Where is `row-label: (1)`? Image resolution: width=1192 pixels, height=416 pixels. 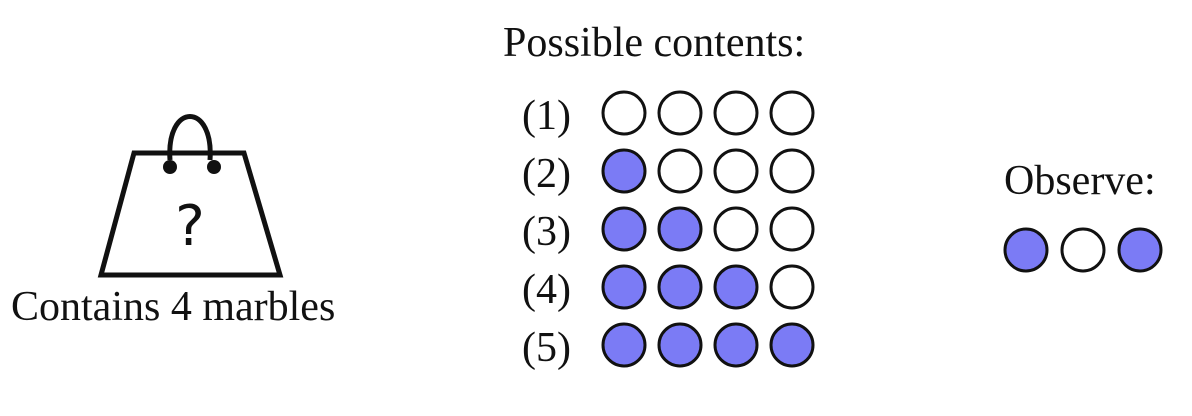 row-label: (1) is located at coordinates (546, 116).